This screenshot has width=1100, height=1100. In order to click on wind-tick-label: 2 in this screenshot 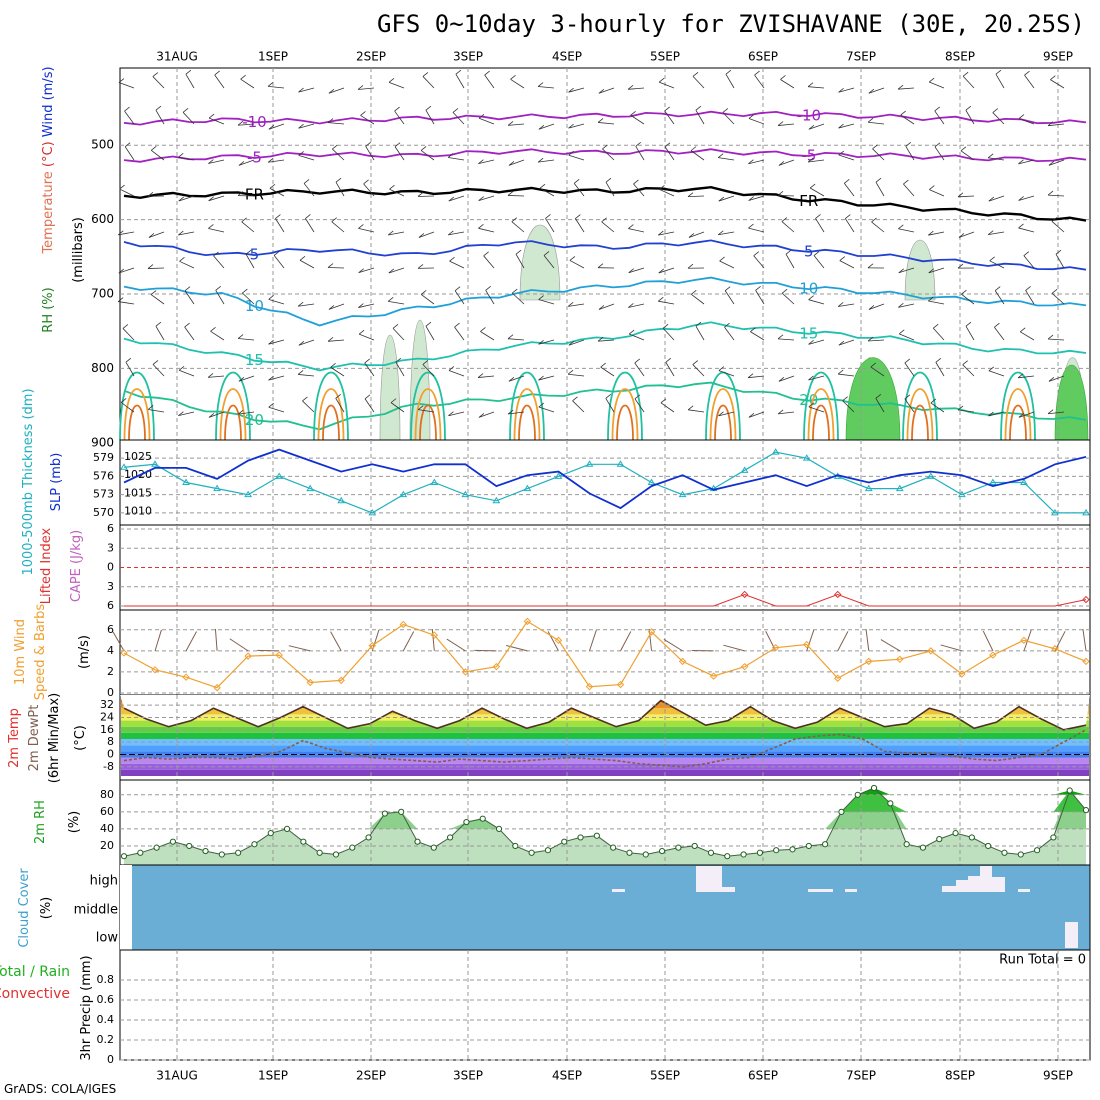, I will do `click(110, 671)`.